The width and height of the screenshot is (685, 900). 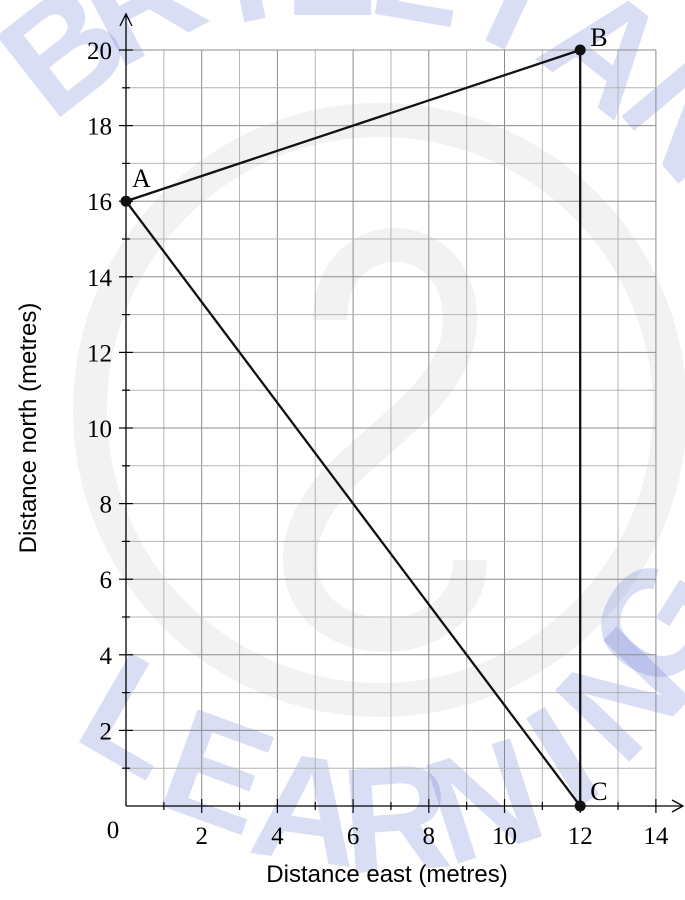 What do you see at coordinates (598, 37) in the screenshot?
I see `point-label-b: B` at bounding box center [598, 37].